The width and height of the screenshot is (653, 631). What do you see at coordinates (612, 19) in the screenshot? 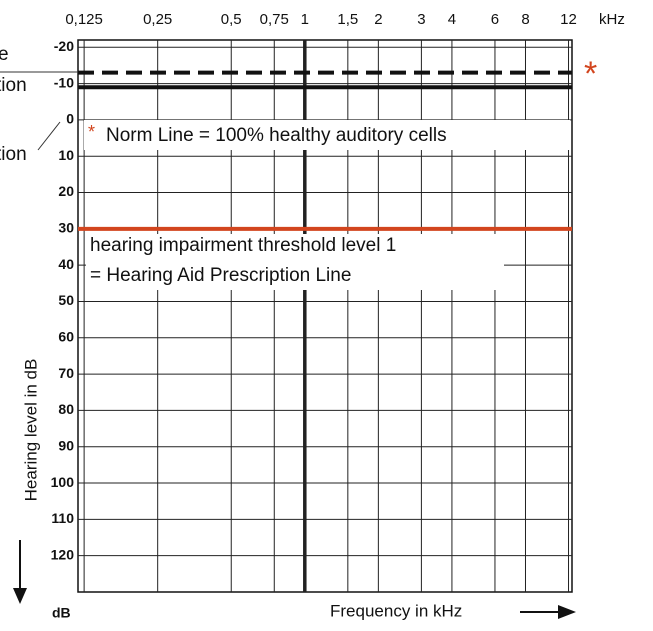
I see `x-unit: kHz` at bounding box center [612, 19].